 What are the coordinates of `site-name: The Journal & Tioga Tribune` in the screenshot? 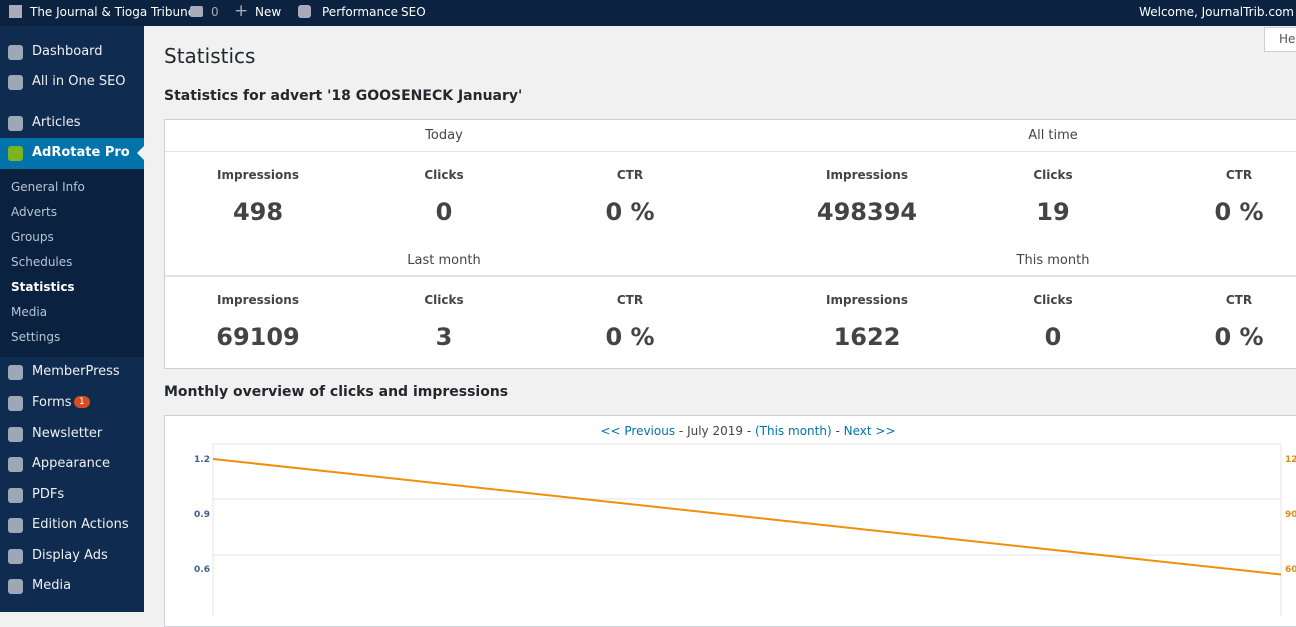 It's located at (113, 12).